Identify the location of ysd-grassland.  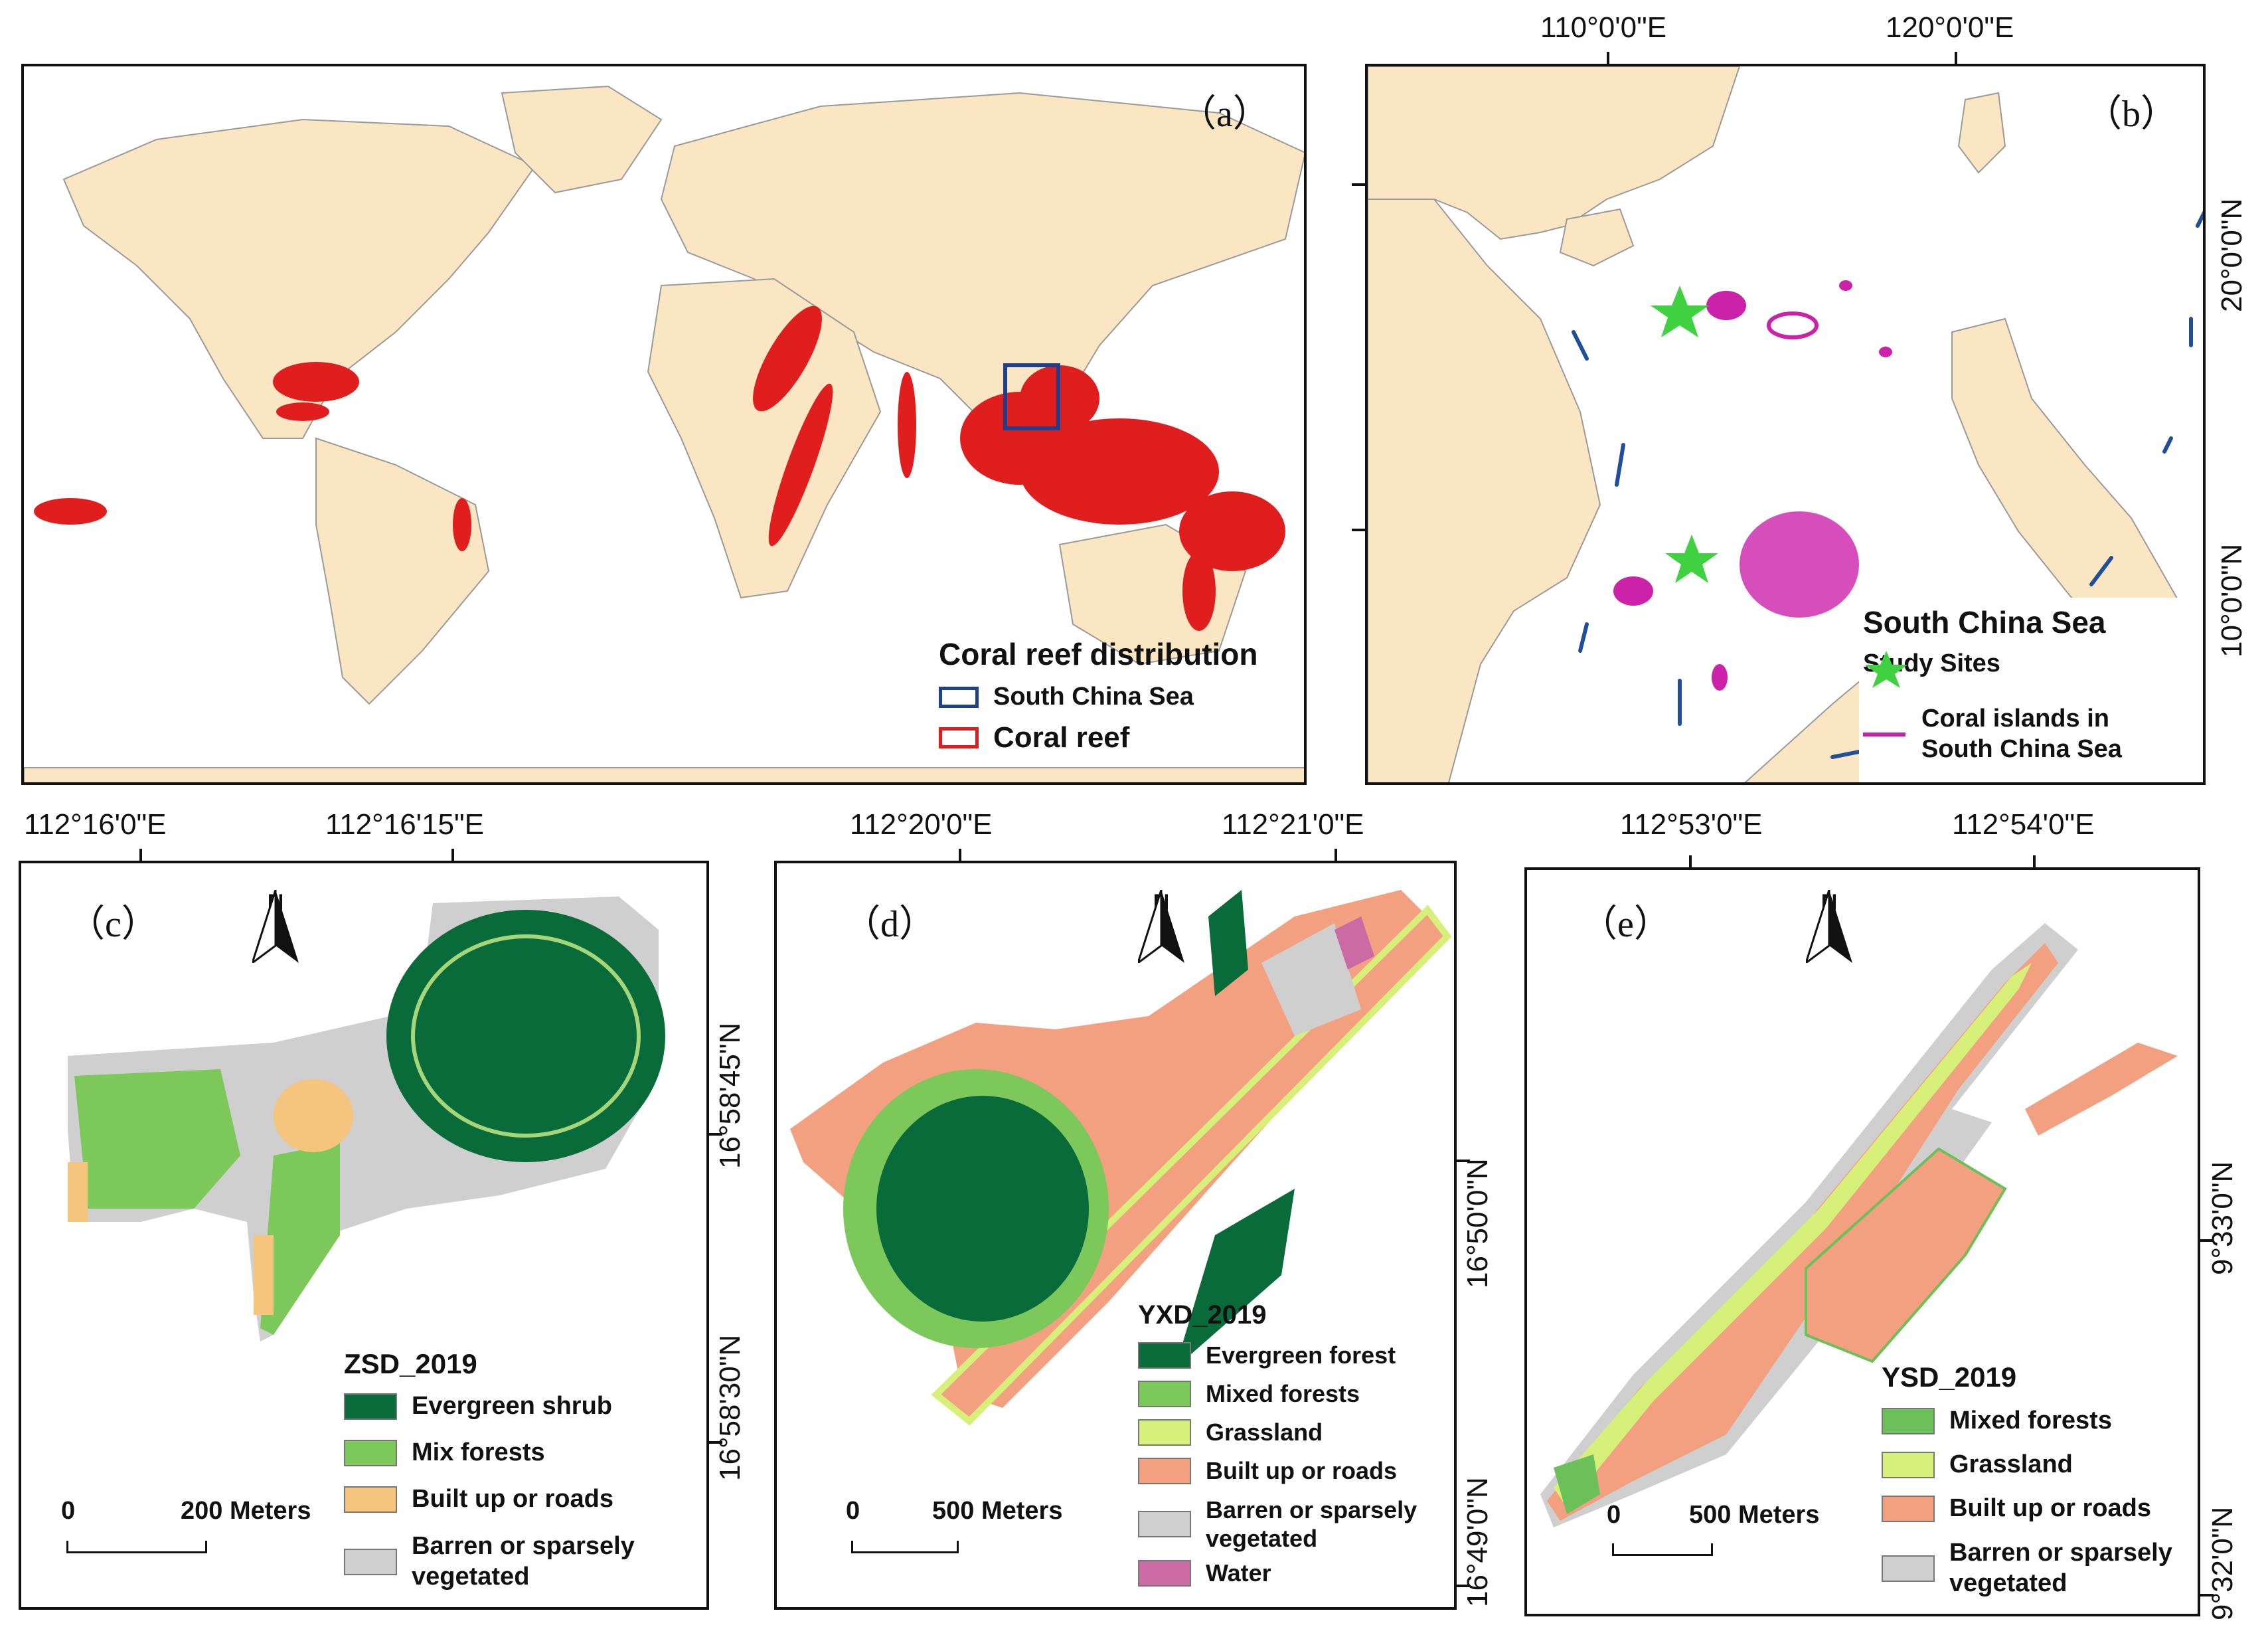
(1793, 1235).